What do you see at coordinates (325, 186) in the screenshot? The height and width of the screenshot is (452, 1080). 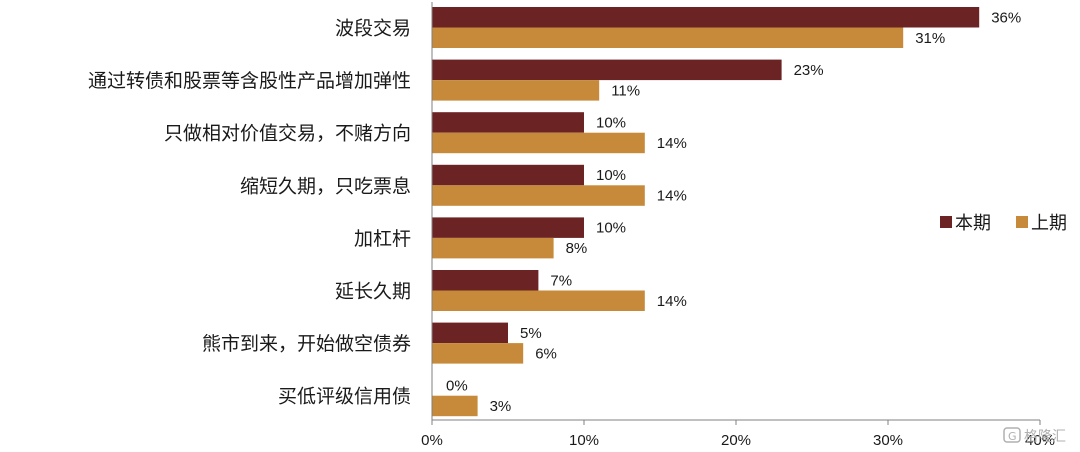 I see `category-label: 缩短久期，只吃票息` at bounding box center [325, 186].